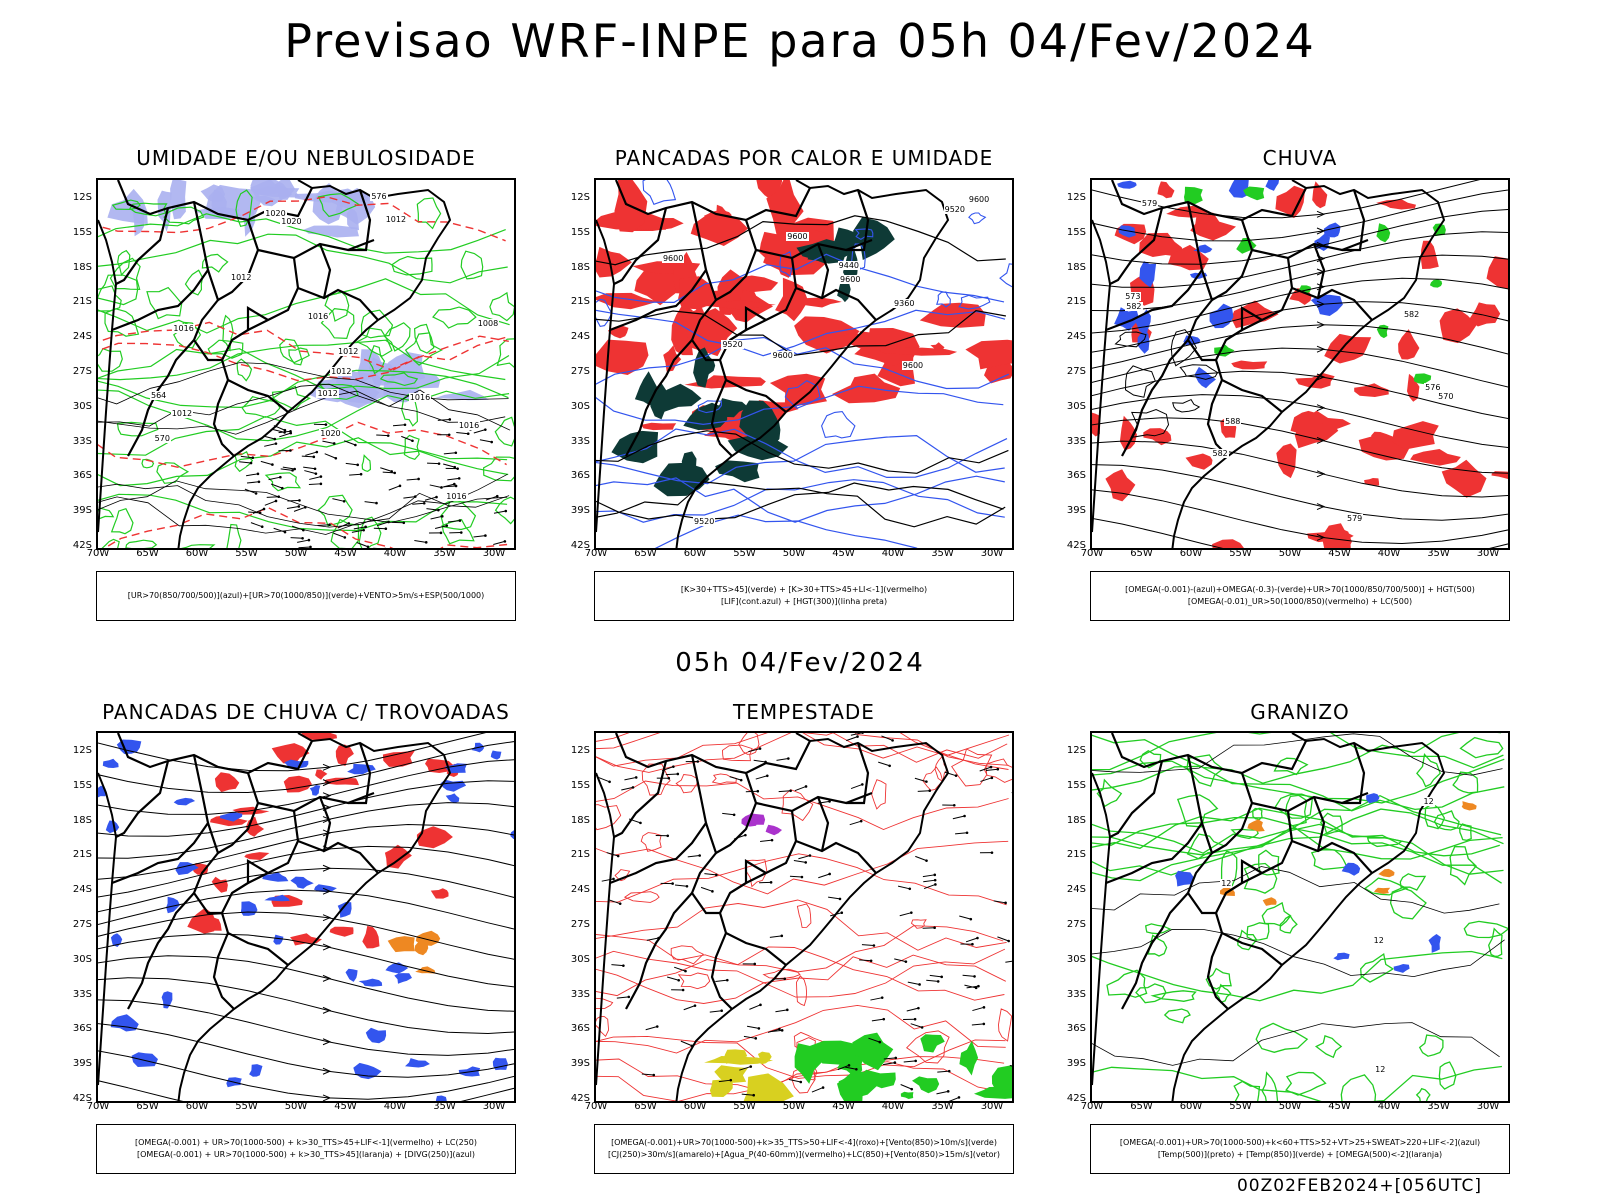 The width and height of the screenshot is (1600, 1200). I want to click on longitude-tick-label: 45W, so click(345, 1106).